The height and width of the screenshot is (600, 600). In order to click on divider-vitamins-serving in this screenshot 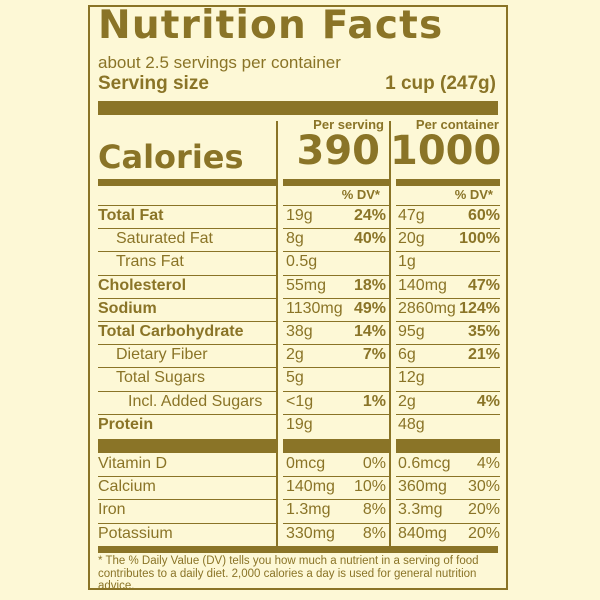, I will do `click(336, 446)`.